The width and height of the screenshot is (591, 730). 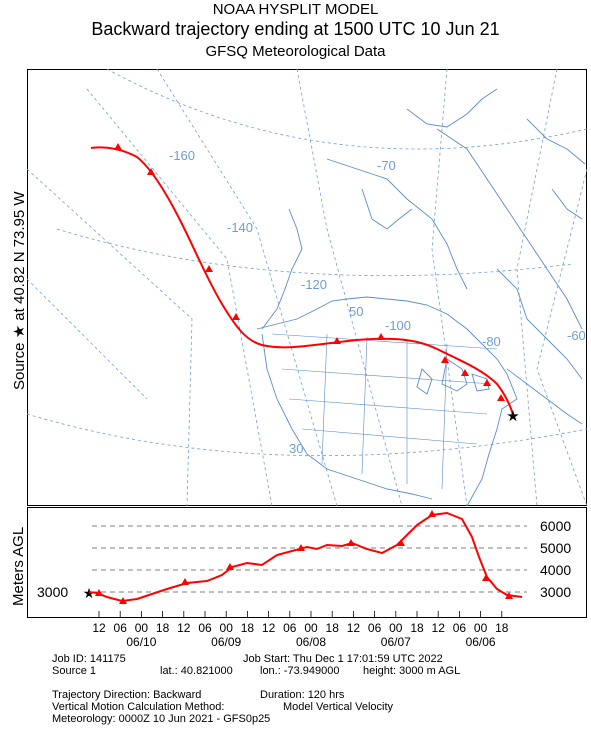 I want to click on lon-label-60: -60, so click(x=576, y=335).